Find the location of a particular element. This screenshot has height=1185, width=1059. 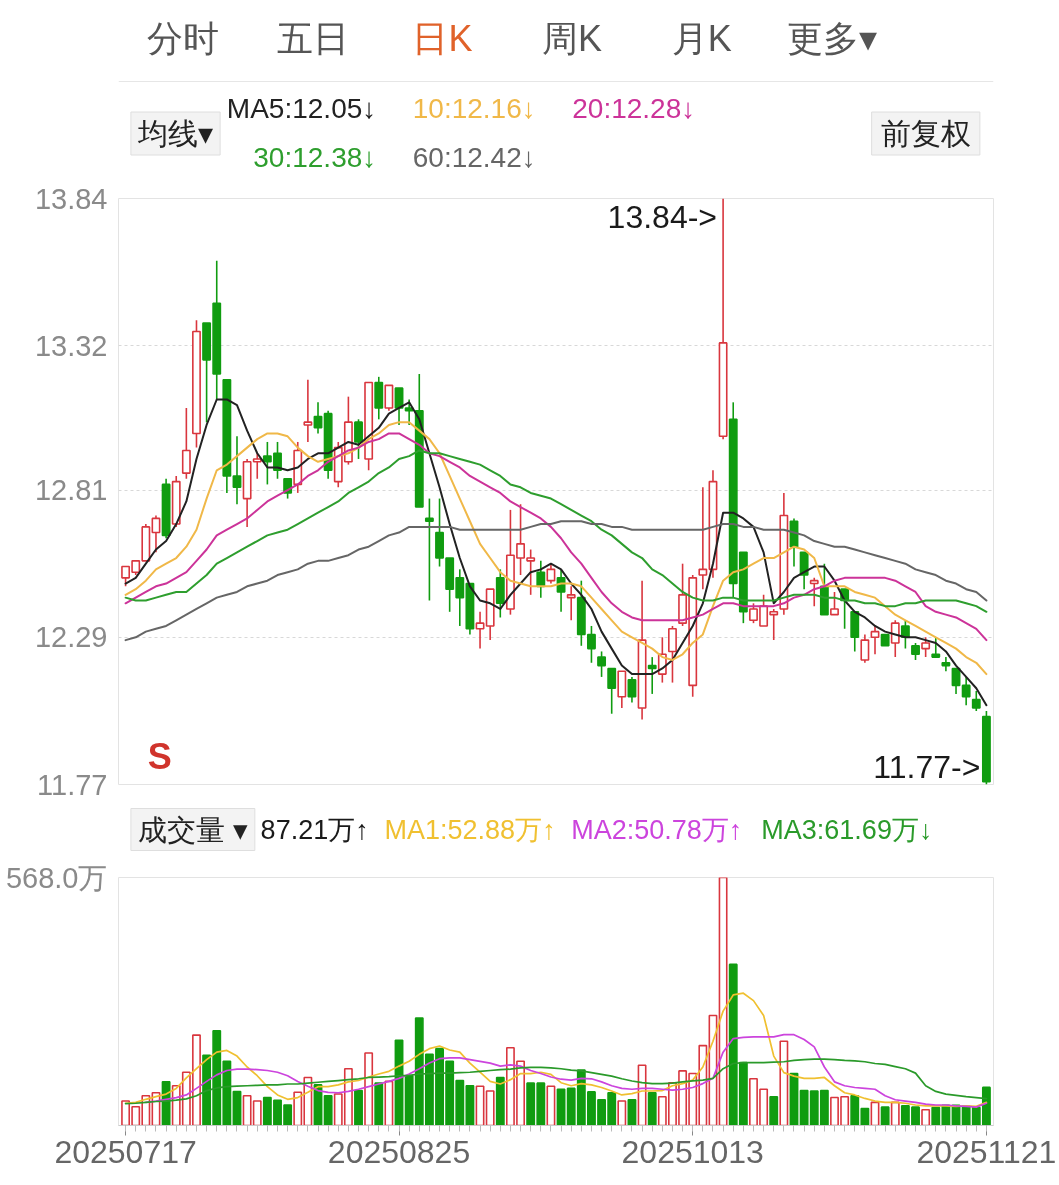

text: MA1:52.88万↑ is located at coordinates (470, 829).